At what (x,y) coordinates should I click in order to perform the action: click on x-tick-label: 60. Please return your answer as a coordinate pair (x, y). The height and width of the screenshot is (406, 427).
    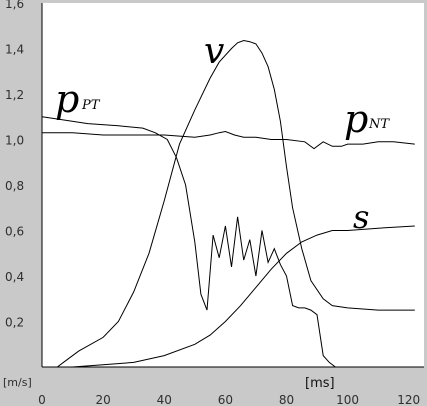
    Looking at the image, I should click on (225, 399).